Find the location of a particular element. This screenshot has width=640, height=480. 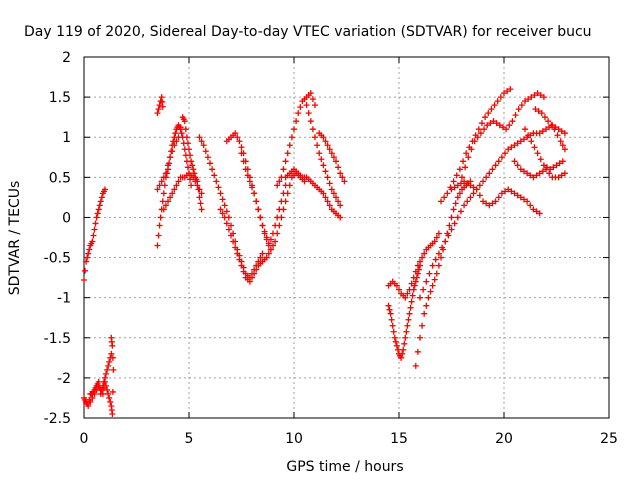

series-arc-t is located at coordinates (476, 145).